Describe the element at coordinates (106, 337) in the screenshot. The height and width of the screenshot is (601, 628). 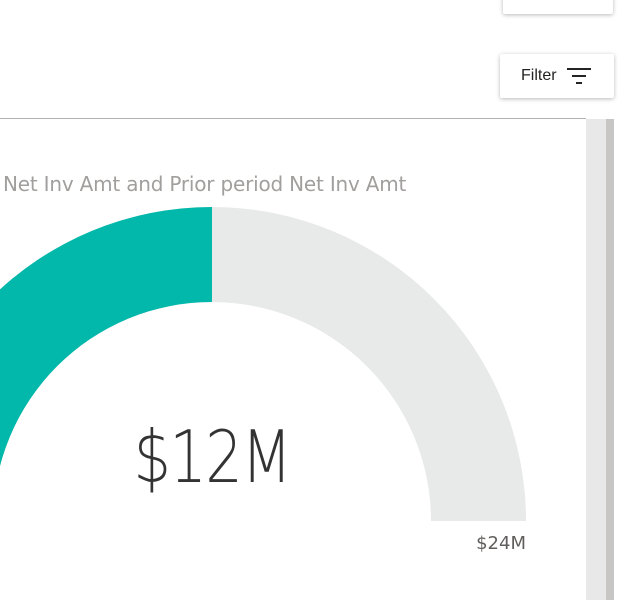
I see `gauge-fill` at that location.